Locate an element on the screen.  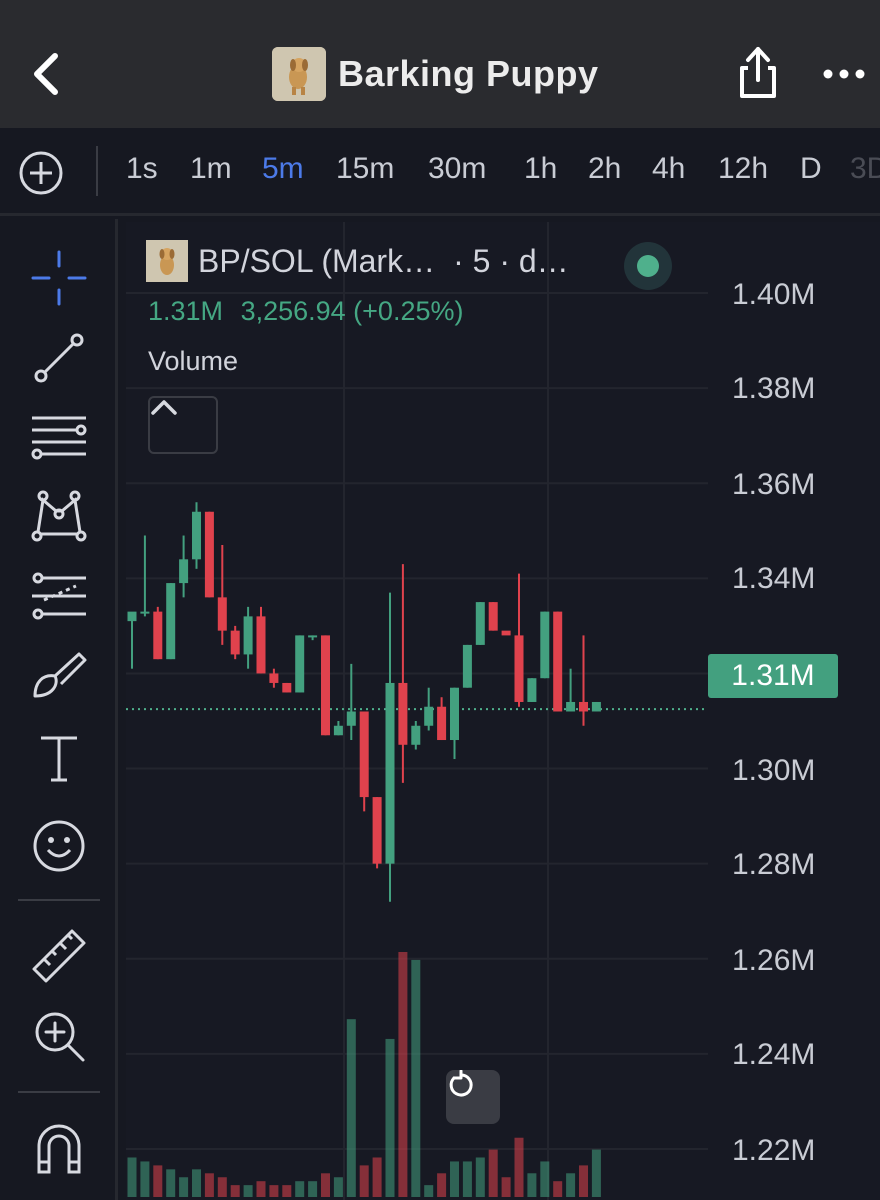
emoji-tool is located at coordinates (59, 846).